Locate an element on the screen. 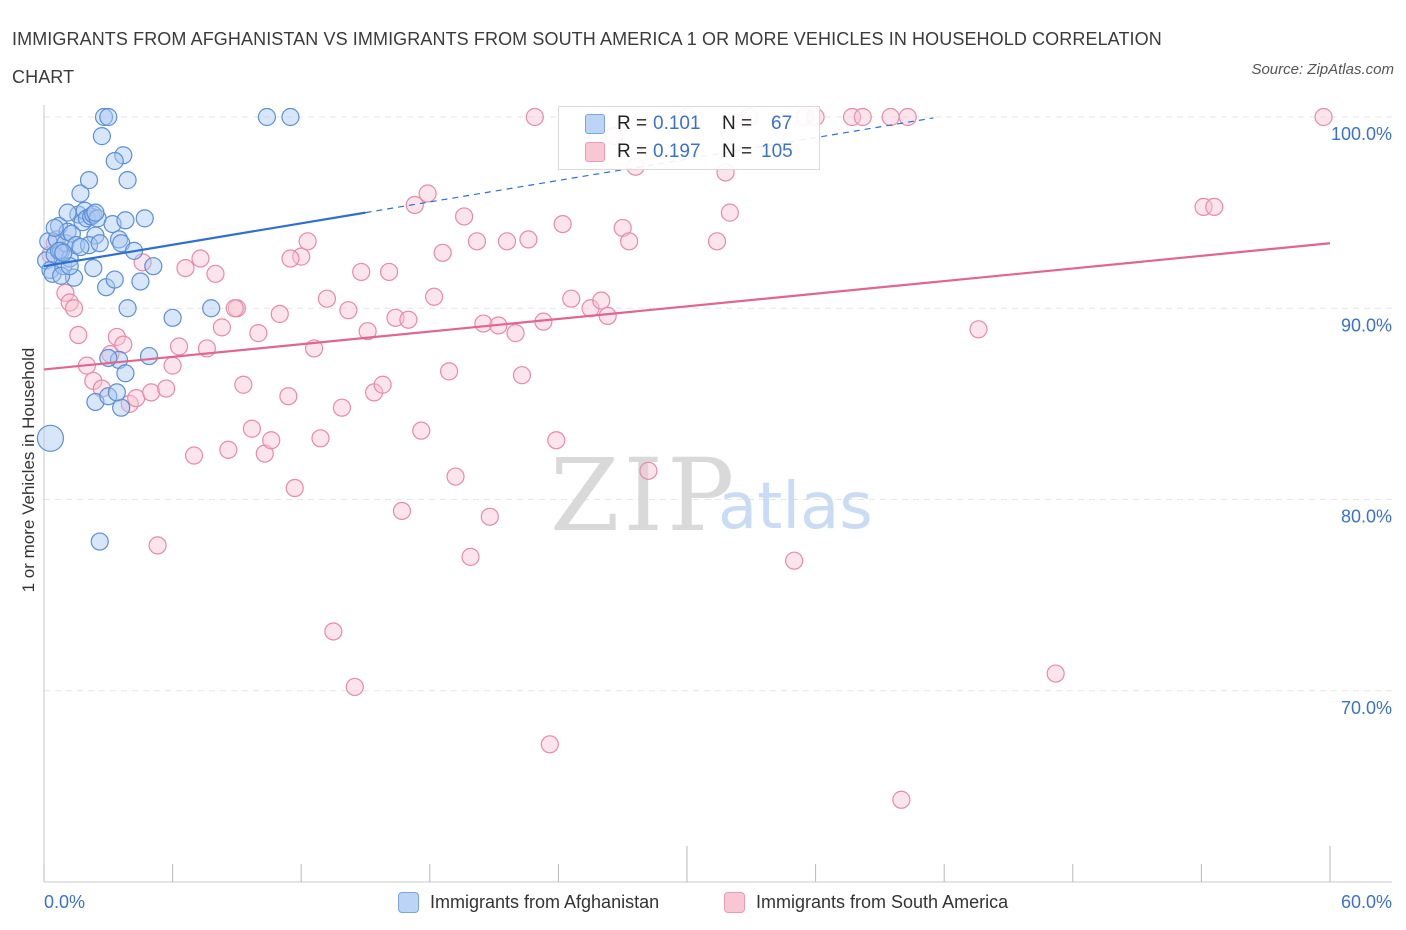 Image resolution: width=1406 pixels, height=930 pixels. x-tick-label: 60.0% is located at coordinates (1366, 902).